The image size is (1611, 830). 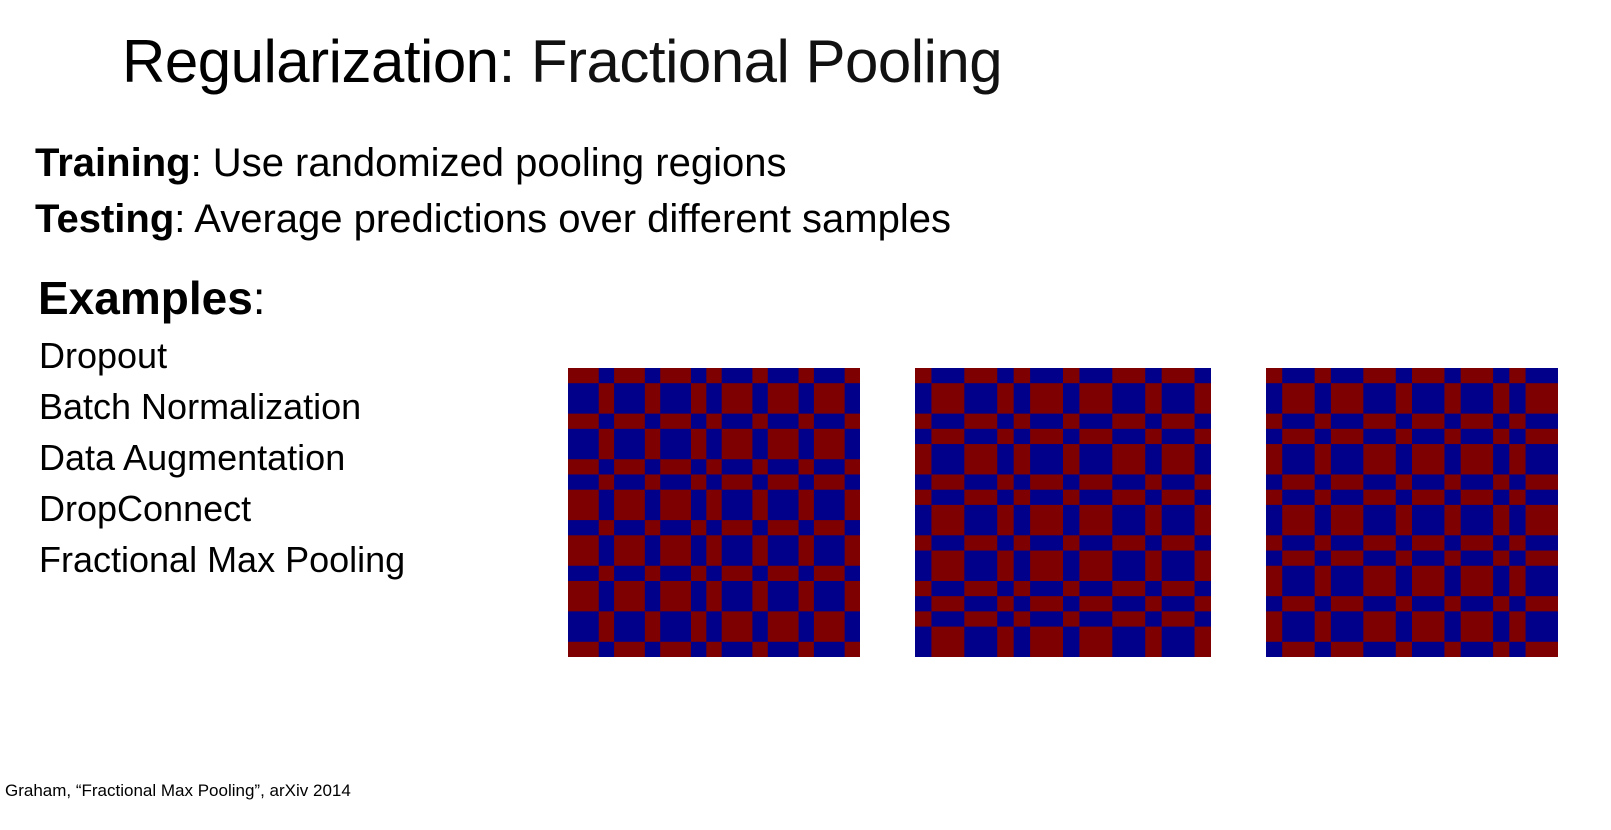 What do you see at coordinates (192, 457) in the screenshot?
I see `example-item: Data Augmentation` at bounding box center [192, 457].